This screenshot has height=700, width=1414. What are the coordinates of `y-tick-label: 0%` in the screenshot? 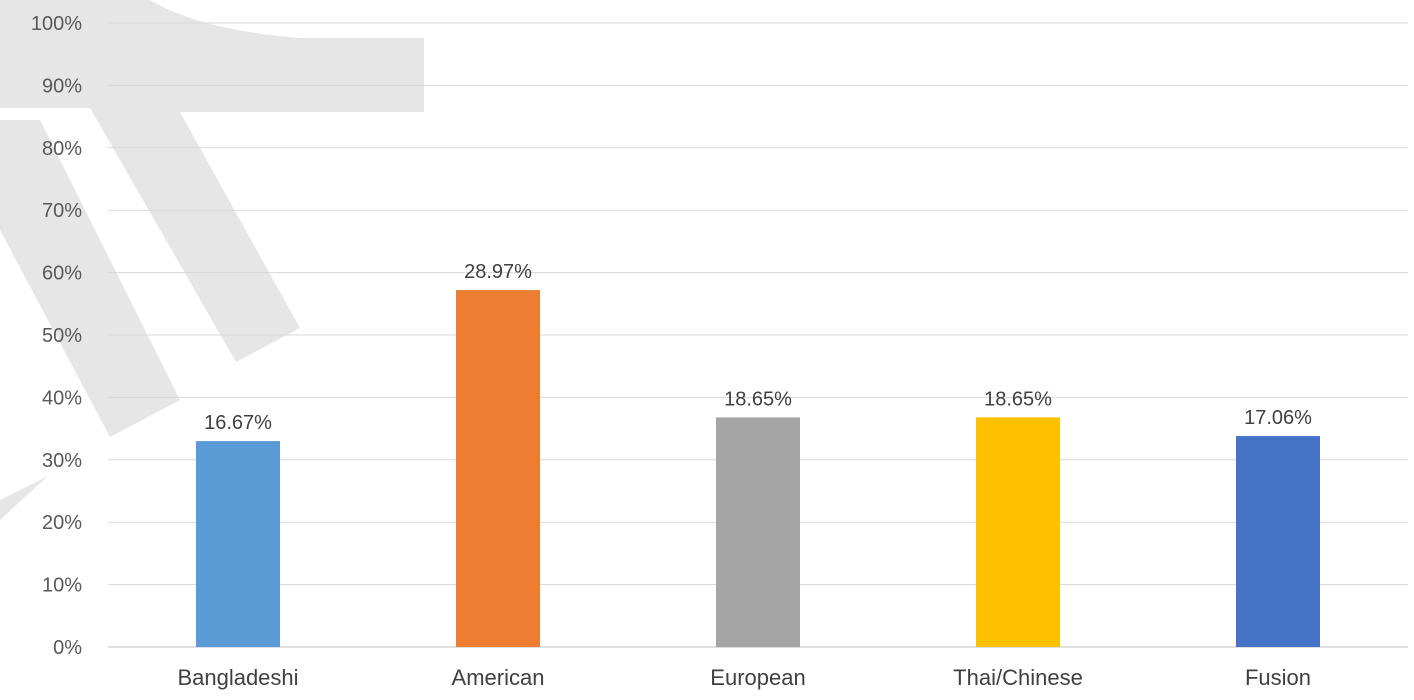 It's located at (67, 648).